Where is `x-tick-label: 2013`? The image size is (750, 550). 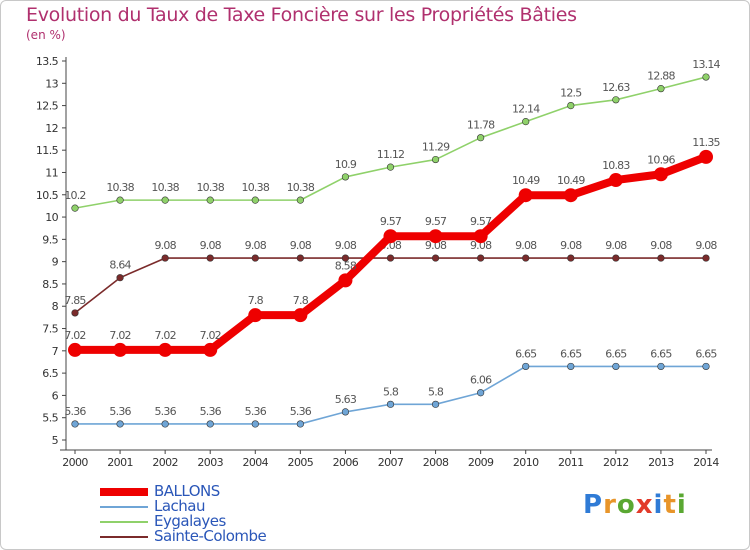 x-tick-label: 2013 is located at coordinates (661, 462).